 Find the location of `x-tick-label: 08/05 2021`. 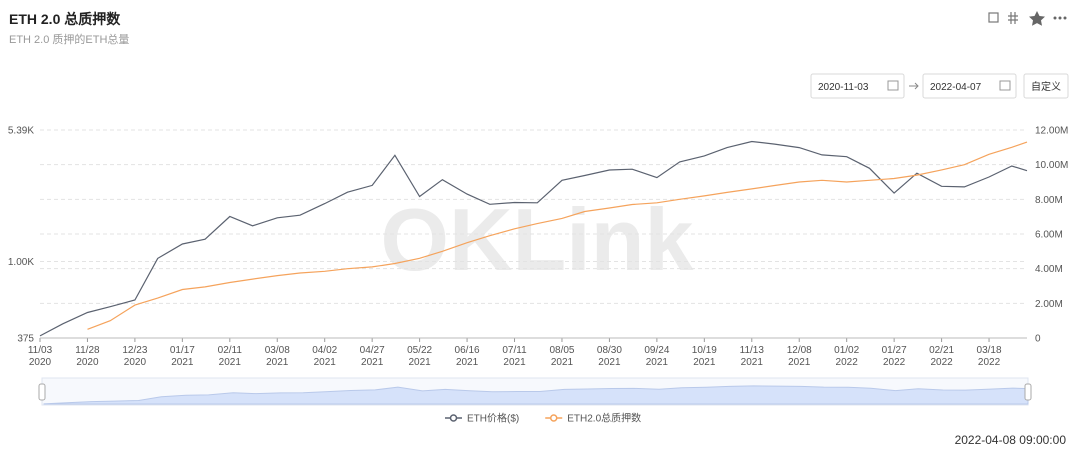

x-tick-label: 08/05 2021 is located at coordinates (561, 356).